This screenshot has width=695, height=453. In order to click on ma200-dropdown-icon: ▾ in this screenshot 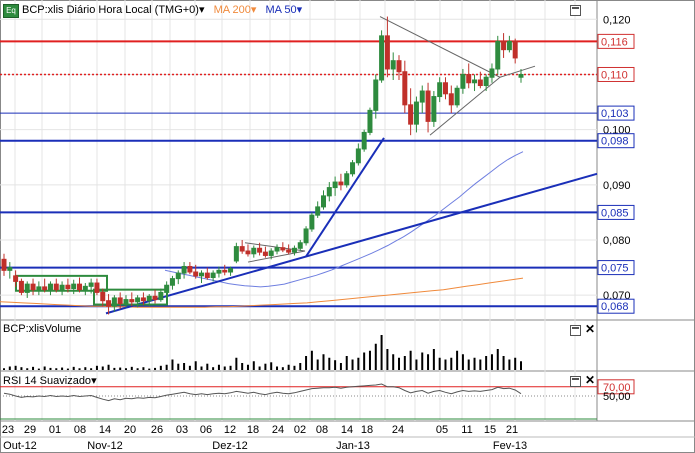, I will do `click(253, 10)`.